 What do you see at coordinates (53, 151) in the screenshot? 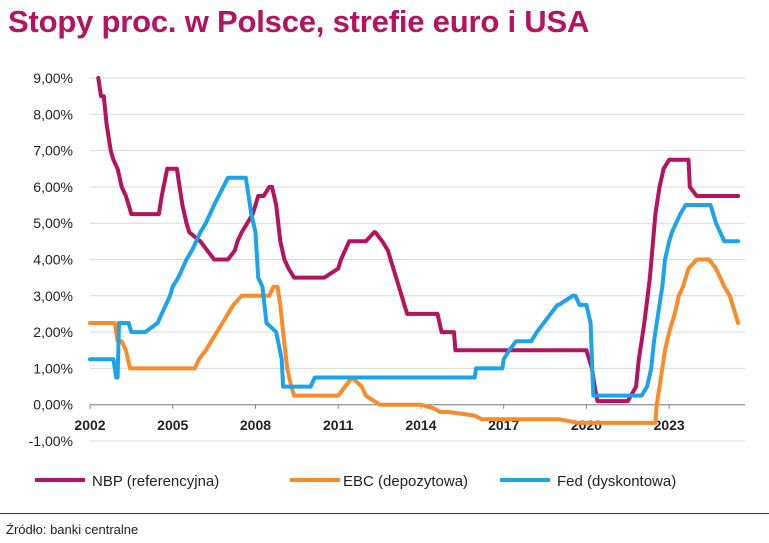
I see `y-tick-label: 7,00%` at bounding box center [53, 151].